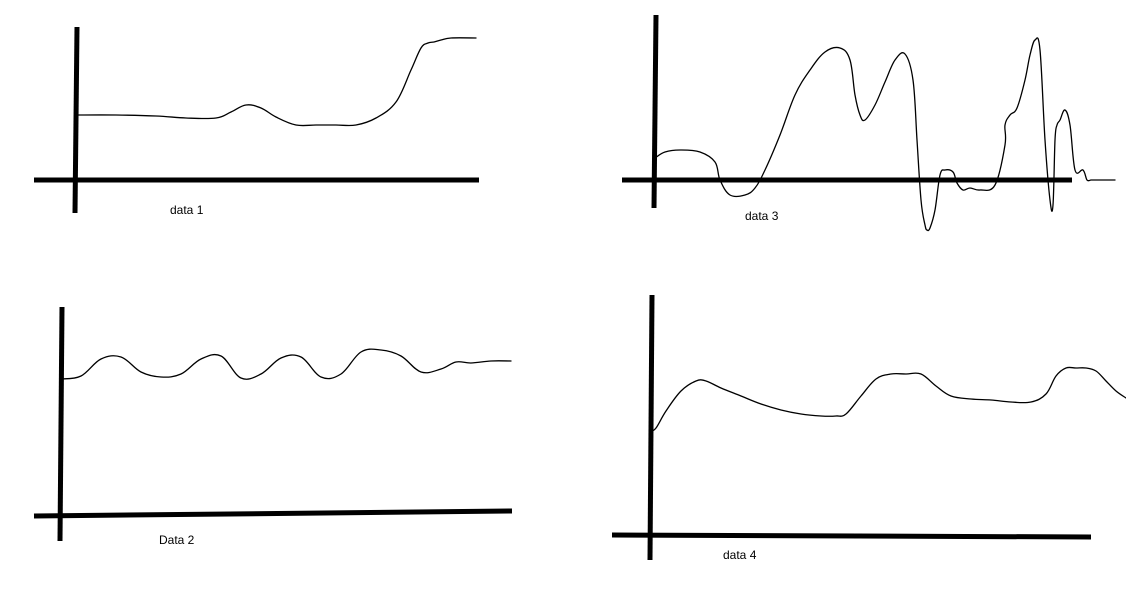 The height and width of the screenshot is (602, 1126). What do you see at coordinates (61, 424) in the screenshot?
I see `chart-2-y-axis` at bounding box center [61, 424].